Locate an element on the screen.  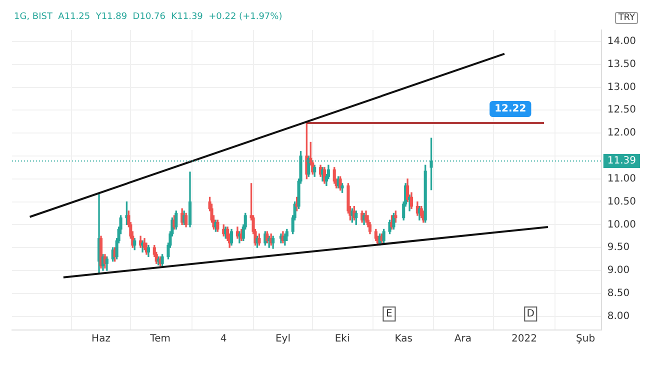
y-tick-label: 12.50 is located at coordinates (621, 110).